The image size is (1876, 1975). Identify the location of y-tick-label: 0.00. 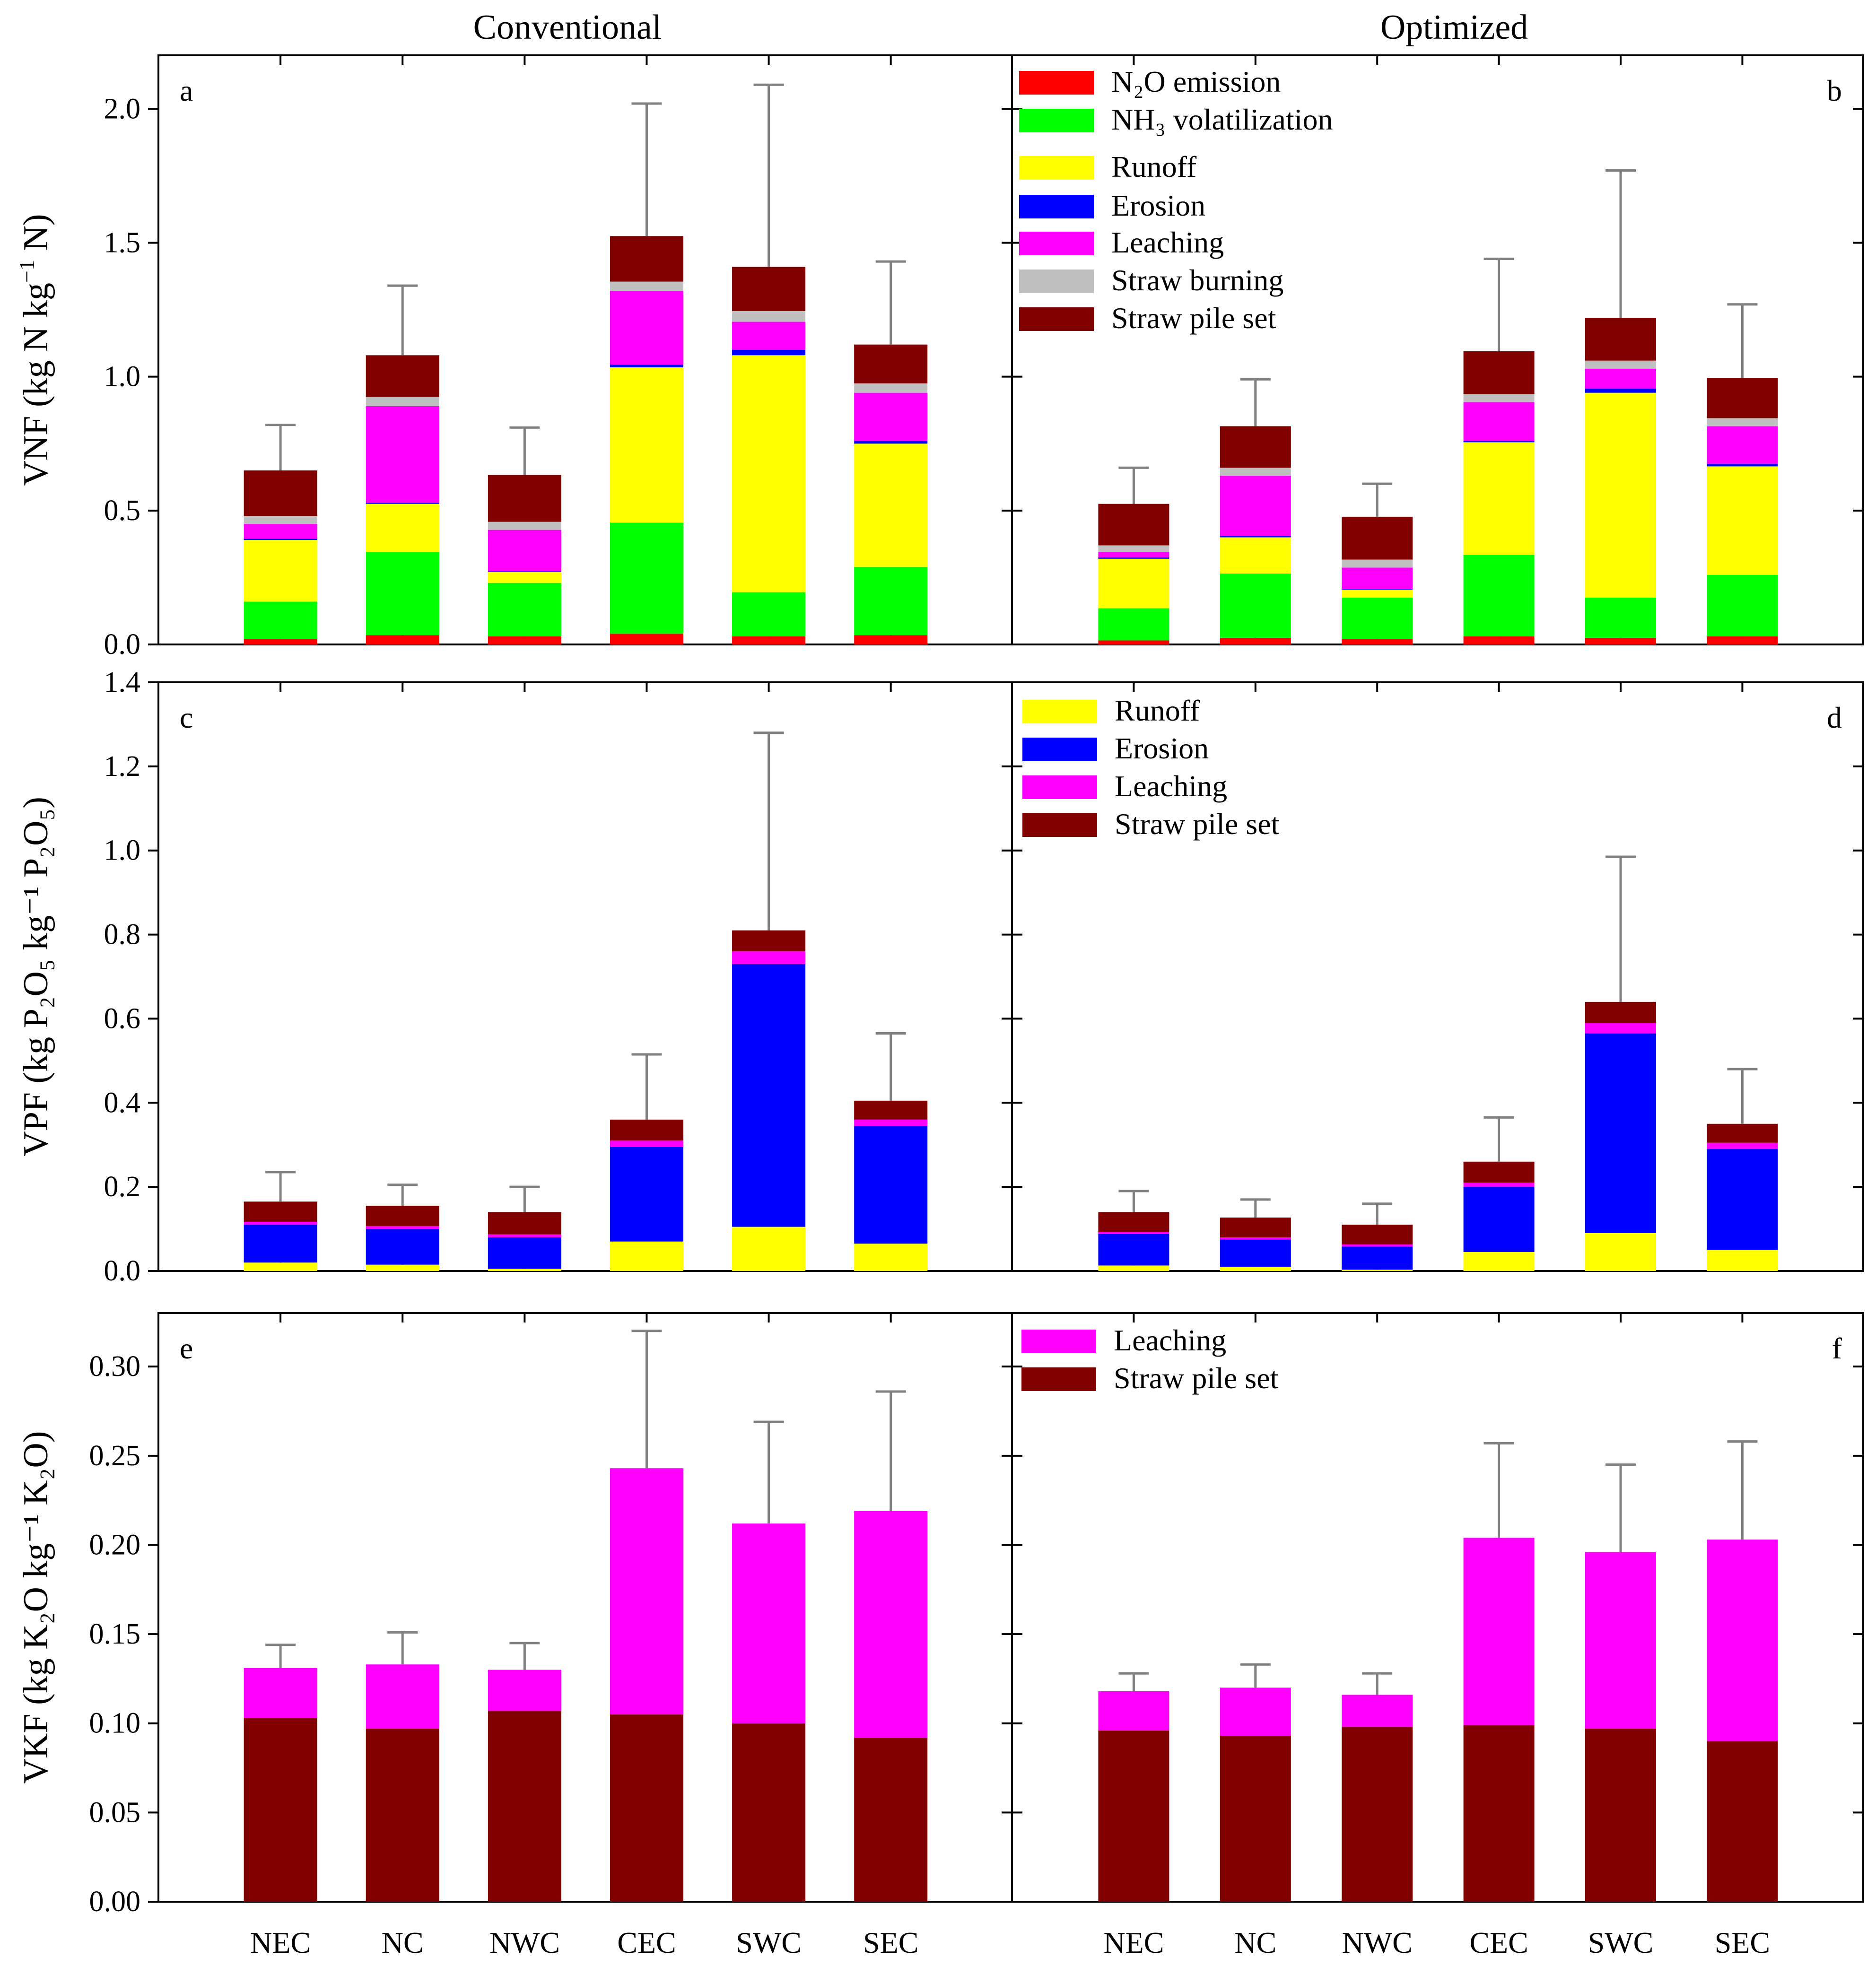
(115, 1902).